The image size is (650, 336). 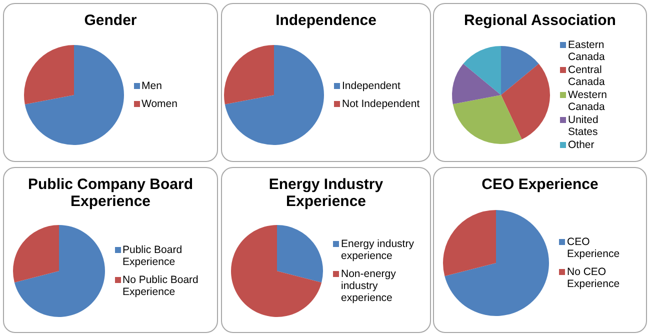 What do you see at coordinates (594, 278) in the screenshot?
I see `legend-label: No CEO Experience` at bounding box center [594, 278].